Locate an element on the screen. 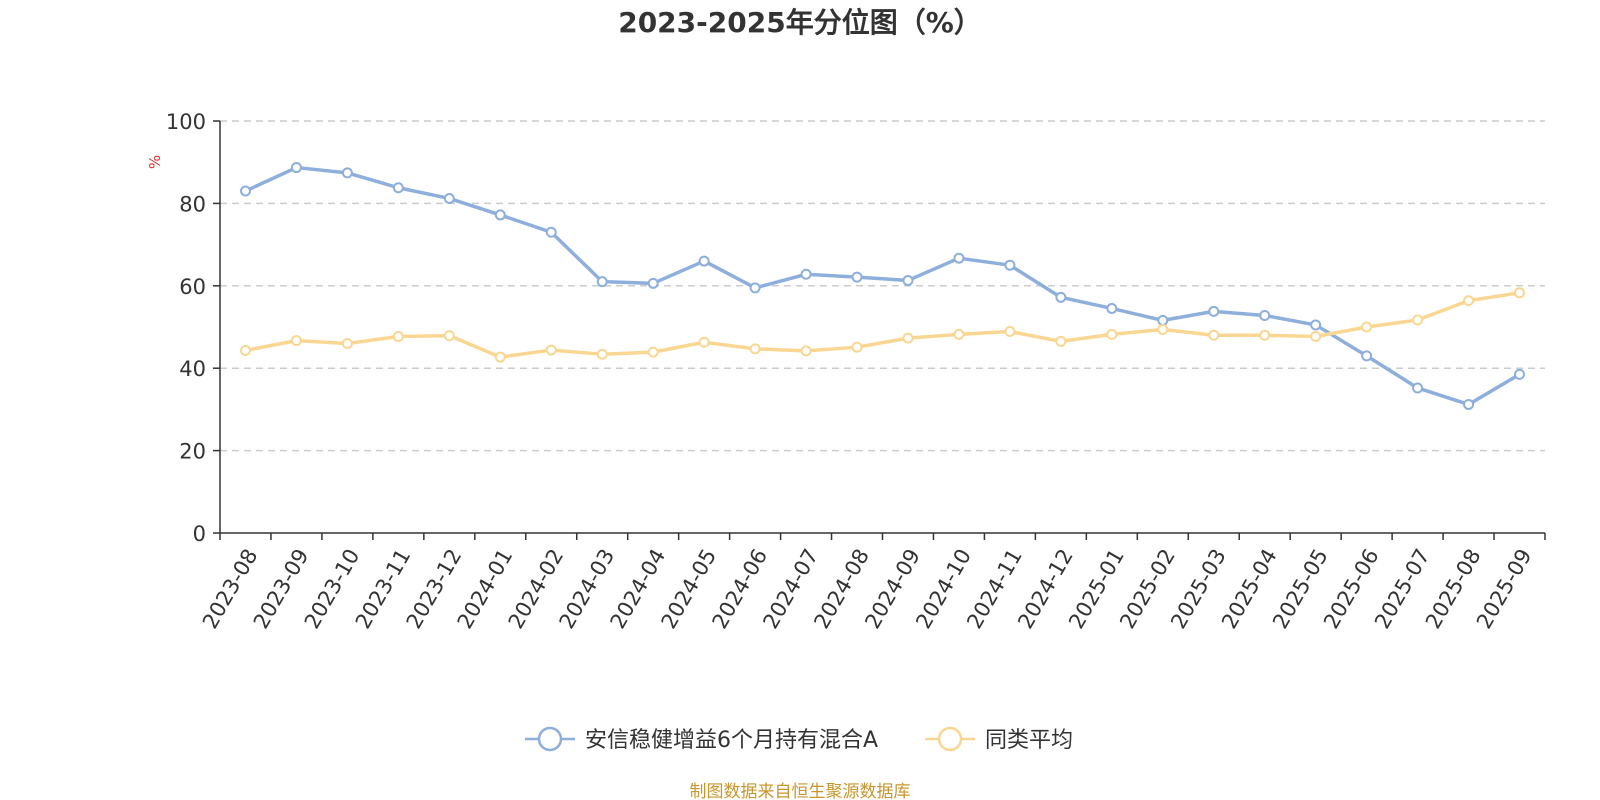 The height and width of the screenshot is (800, 1600). legend-fund-label: 安信稳健增益6个月持有混合A is located at coordinates (731, 740).